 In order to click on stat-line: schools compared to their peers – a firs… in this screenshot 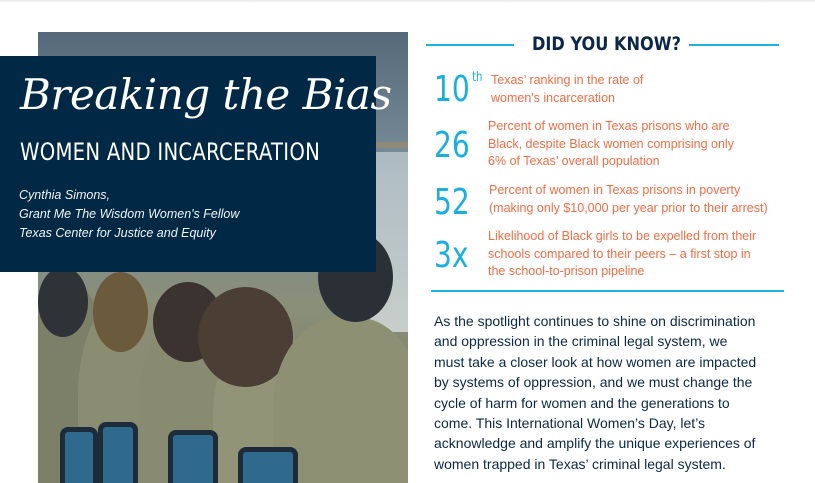, I will do `click(619, 253)`.